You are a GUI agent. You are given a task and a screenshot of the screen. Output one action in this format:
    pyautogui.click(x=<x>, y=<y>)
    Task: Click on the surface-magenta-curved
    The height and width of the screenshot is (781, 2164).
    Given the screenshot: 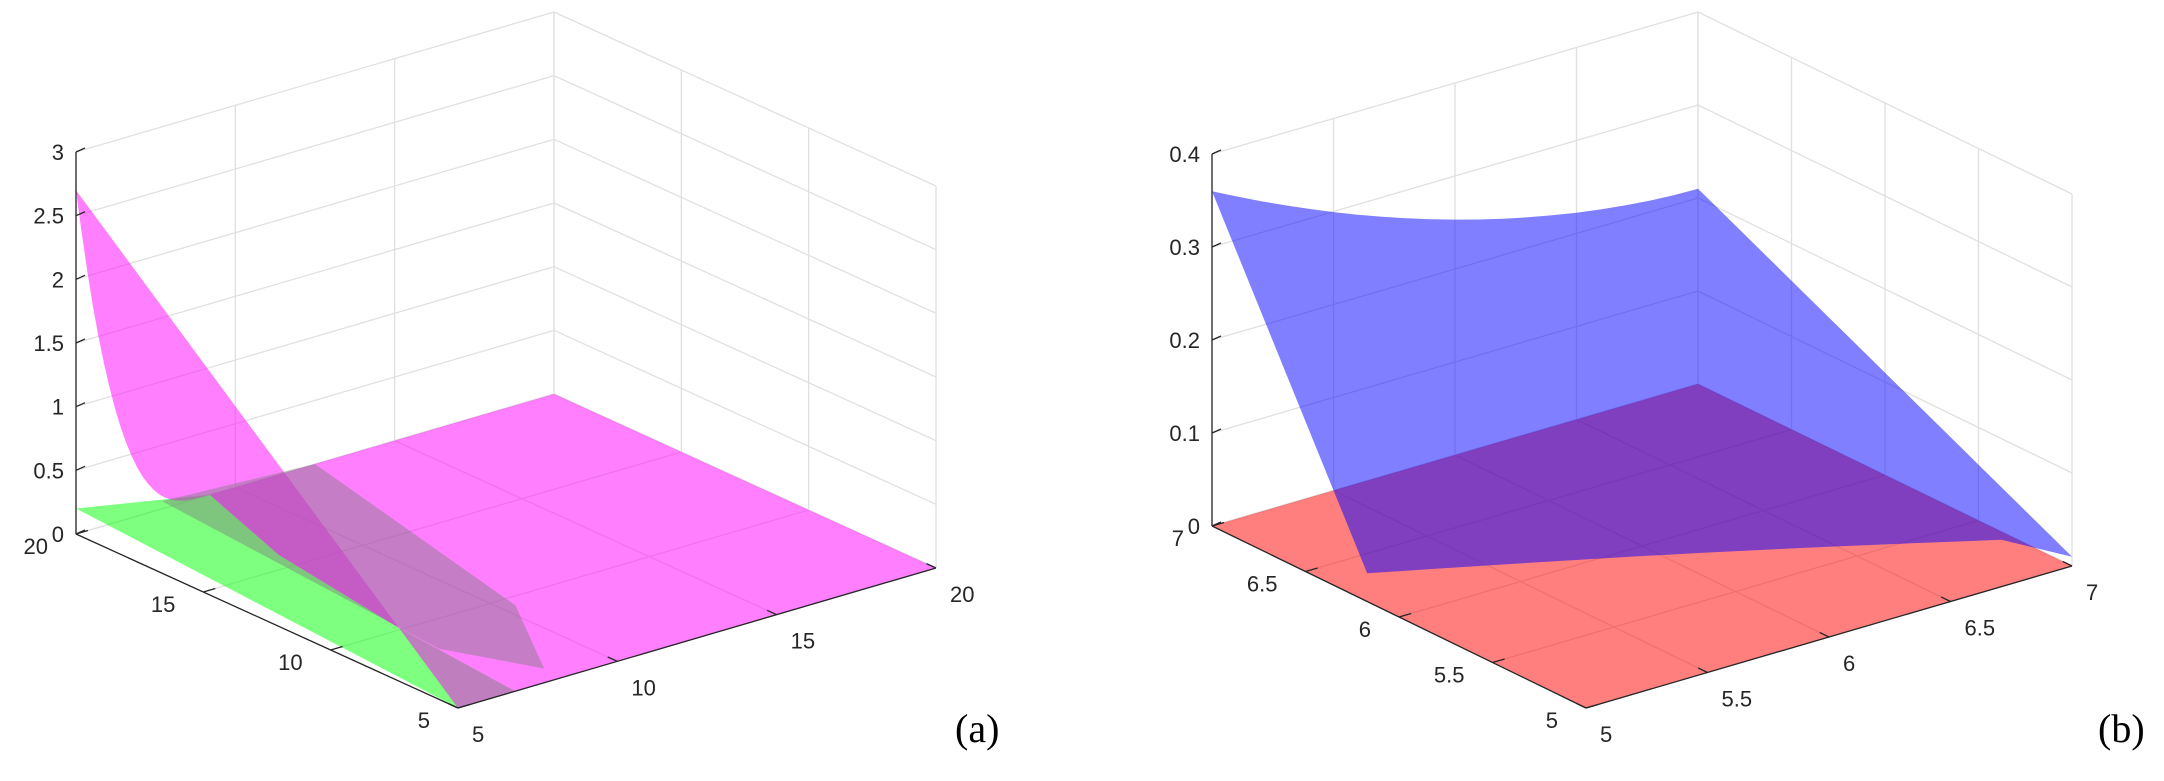 What is the action you would take?
    pyautogui.click(x=296, y=449)
    